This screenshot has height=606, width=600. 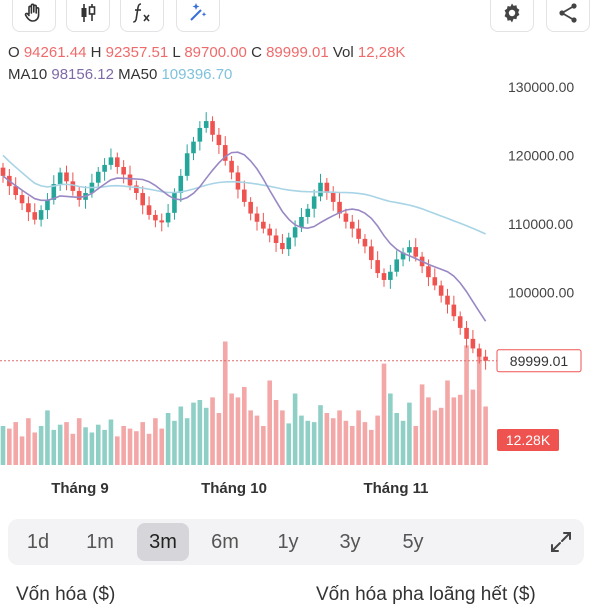 I want to click on period-1d: 1d, so click(x=38, y=542).